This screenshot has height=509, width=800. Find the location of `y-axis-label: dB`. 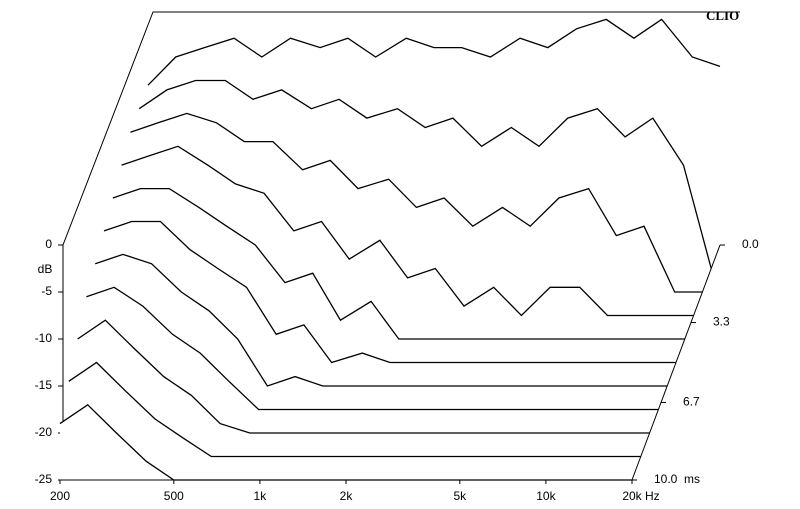

y-axis-label: dB is located at coordinates (45, 269).